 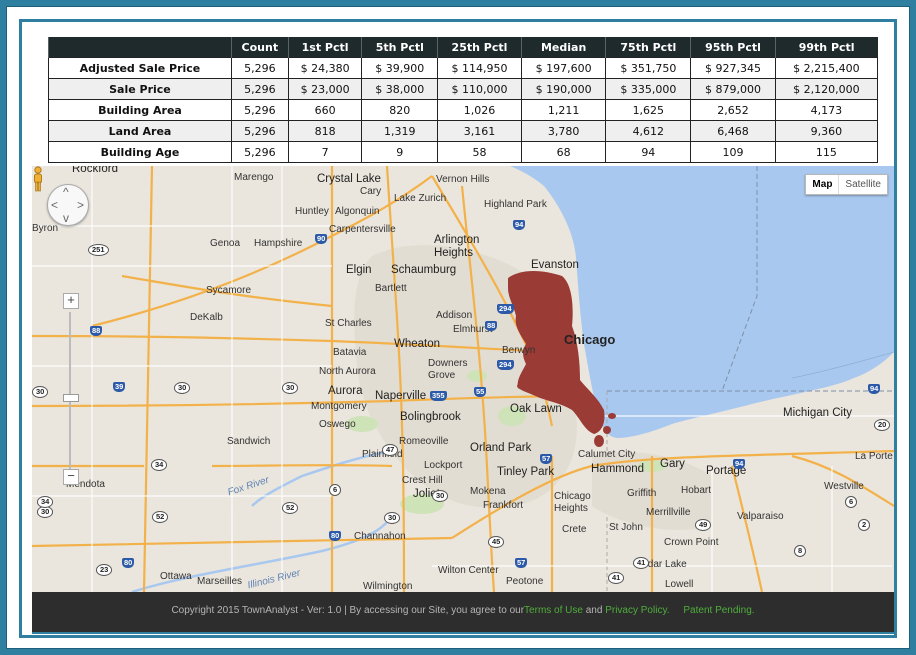 What do you see at coordinates (380, 536) in the screenshot?
I see `place-label: Channahon` at bounding box center [380, 536].